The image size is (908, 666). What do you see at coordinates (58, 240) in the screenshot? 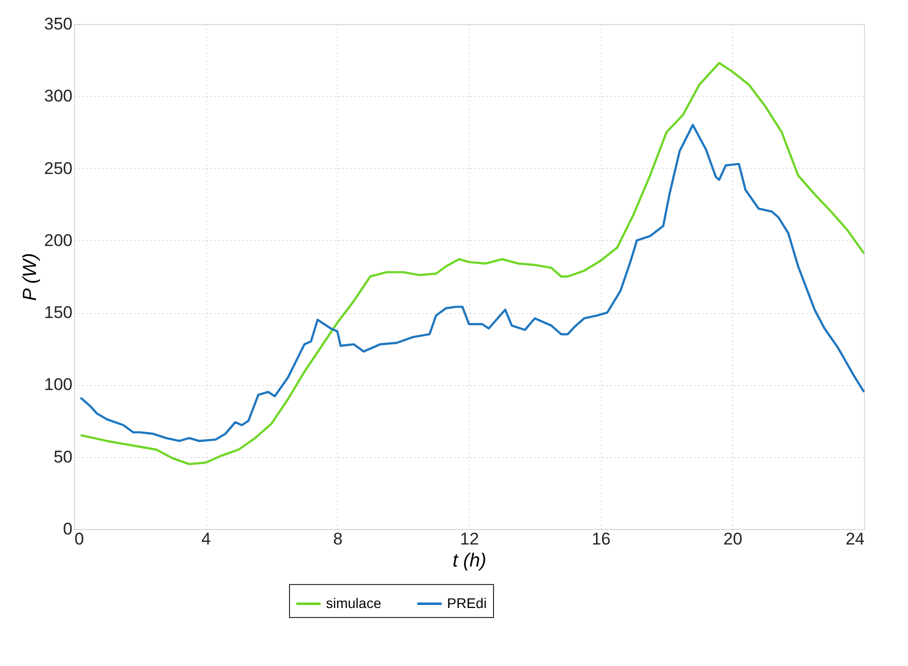
I see `y-tick-label: 200` at bounding box center [58, 240].